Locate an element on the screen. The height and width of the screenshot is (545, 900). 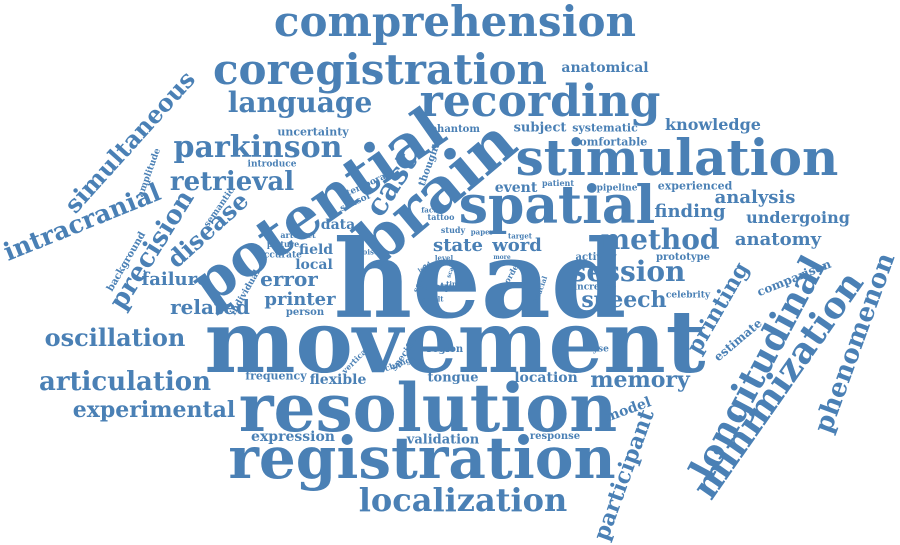
word-frequency: frequency is located at coordinates (276, 376).